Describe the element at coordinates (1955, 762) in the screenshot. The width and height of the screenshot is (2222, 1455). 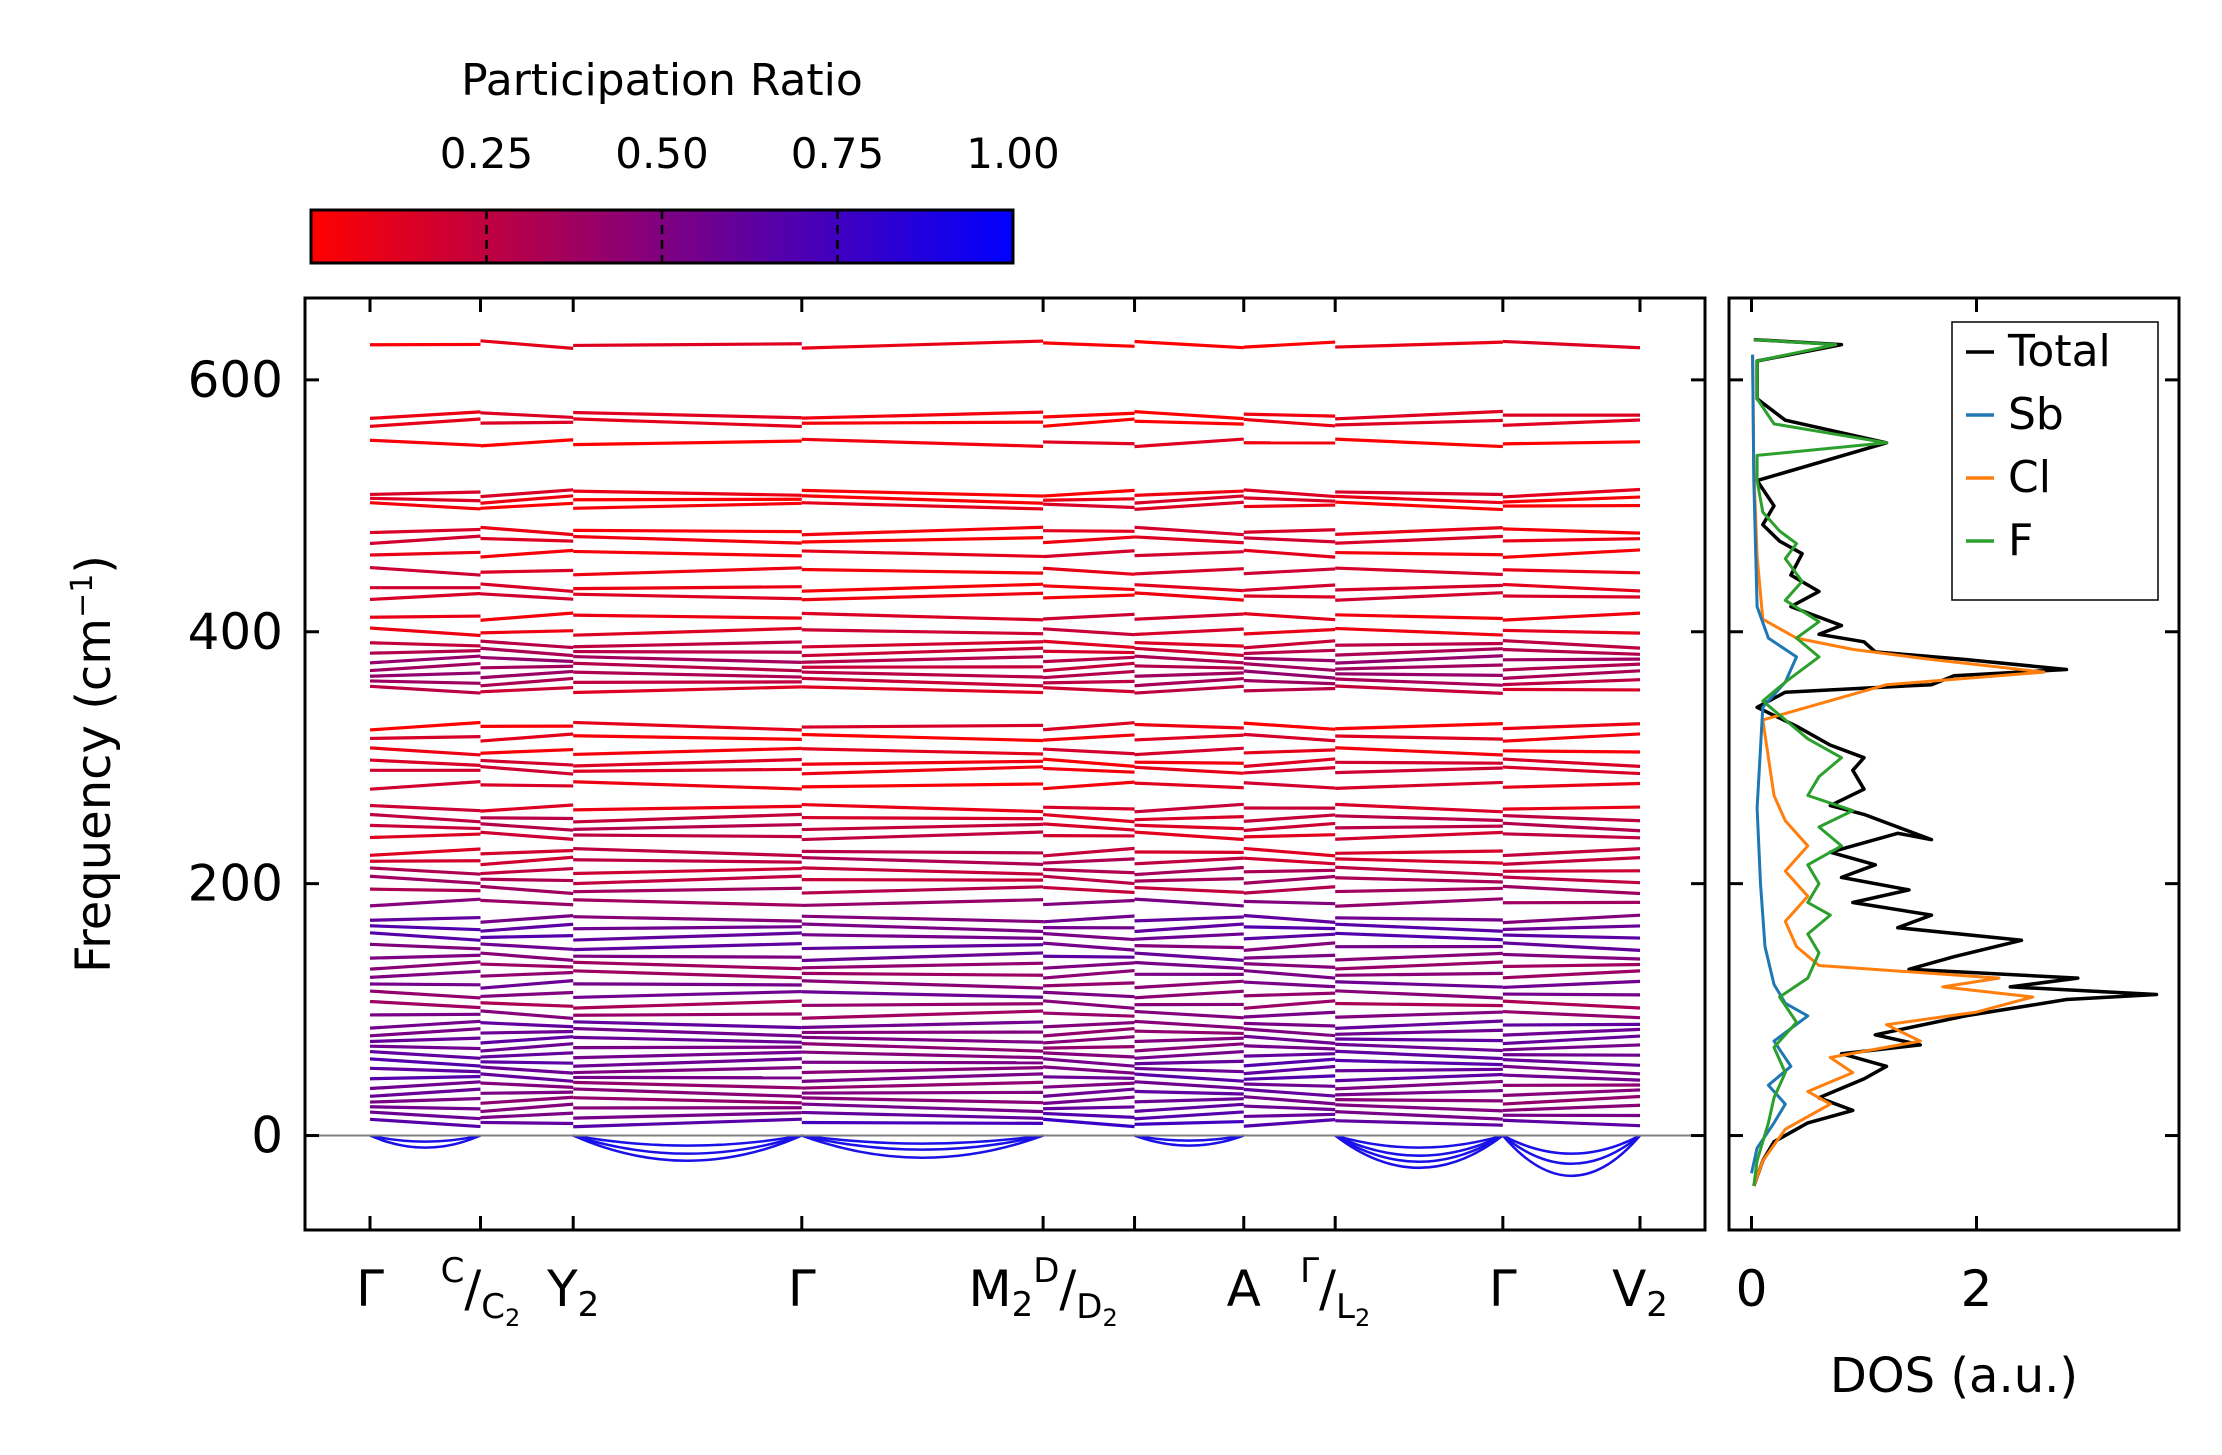
I see `dos-curve-total` at that location.